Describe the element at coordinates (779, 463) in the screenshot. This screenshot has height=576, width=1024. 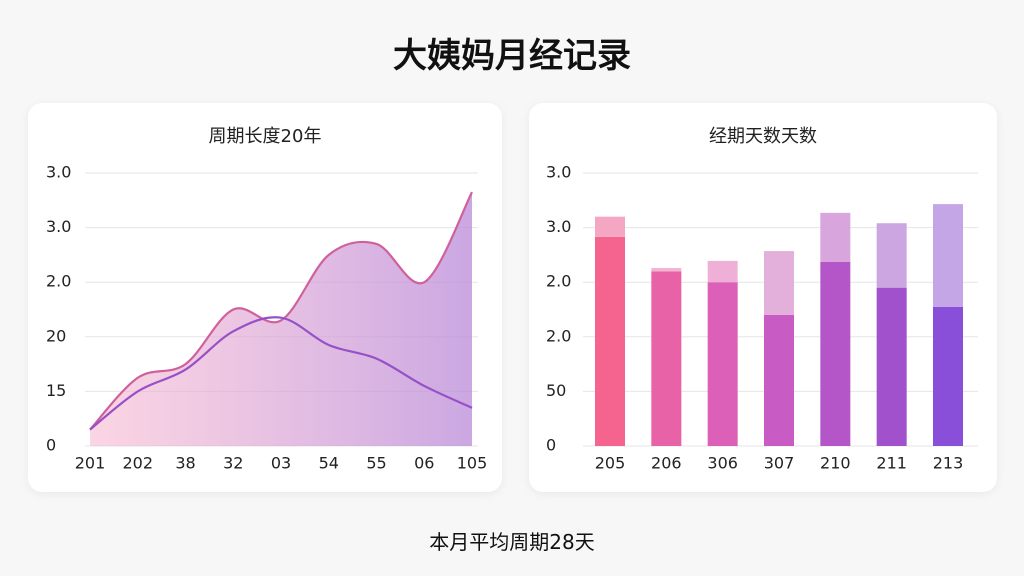
I see `x-tick-label: 307` at that location.